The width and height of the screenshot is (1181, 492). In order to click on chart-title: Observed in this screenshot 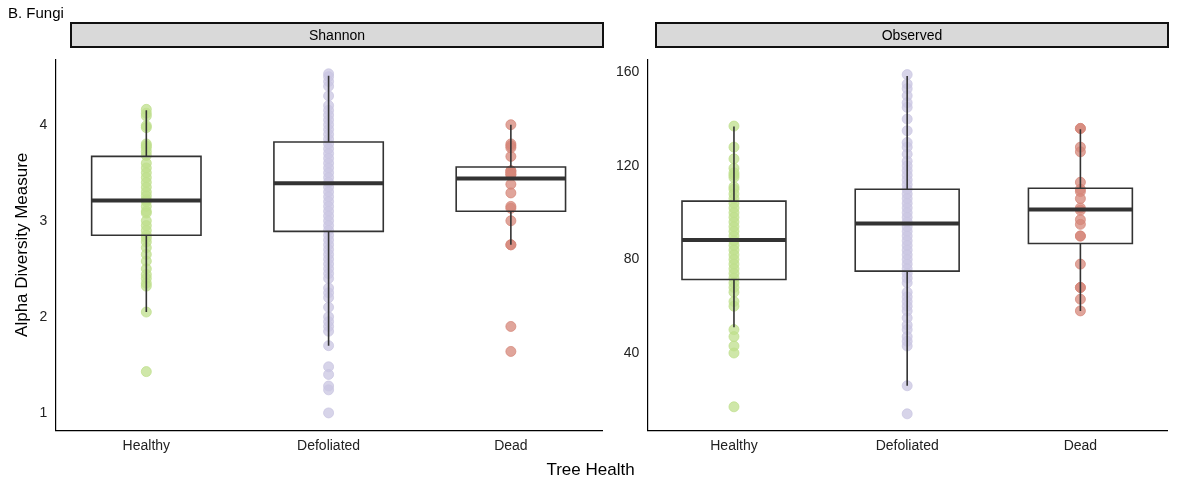, I will do `click(912, 35)`.